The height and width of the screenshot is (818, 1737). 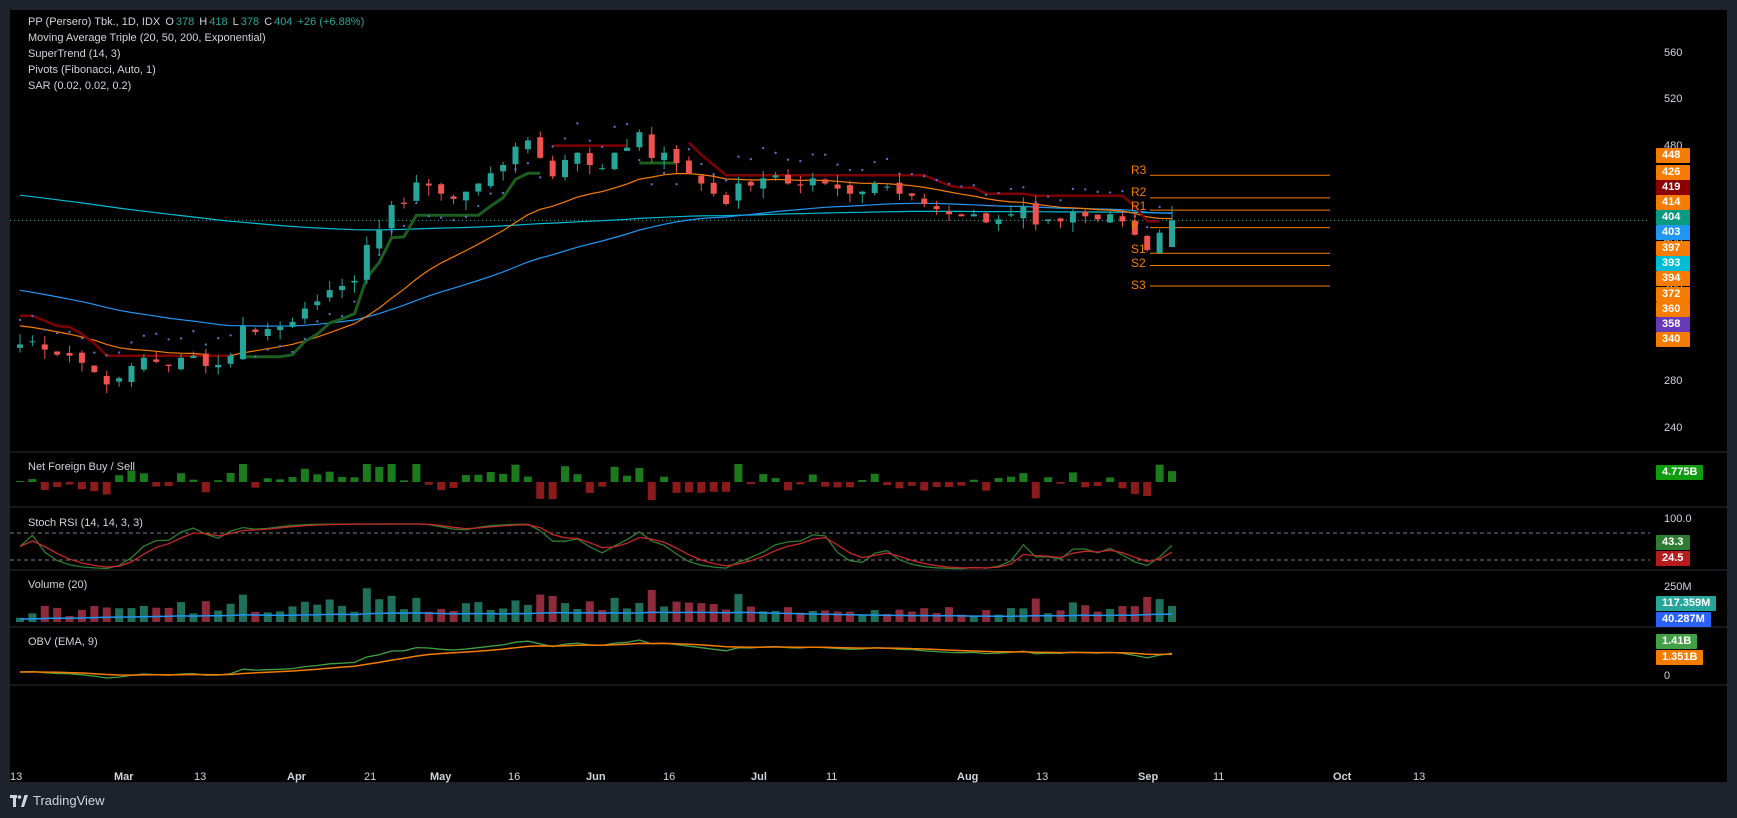 I want to click on foreign-tag: 4.775B, so click(x=1680, y=472).